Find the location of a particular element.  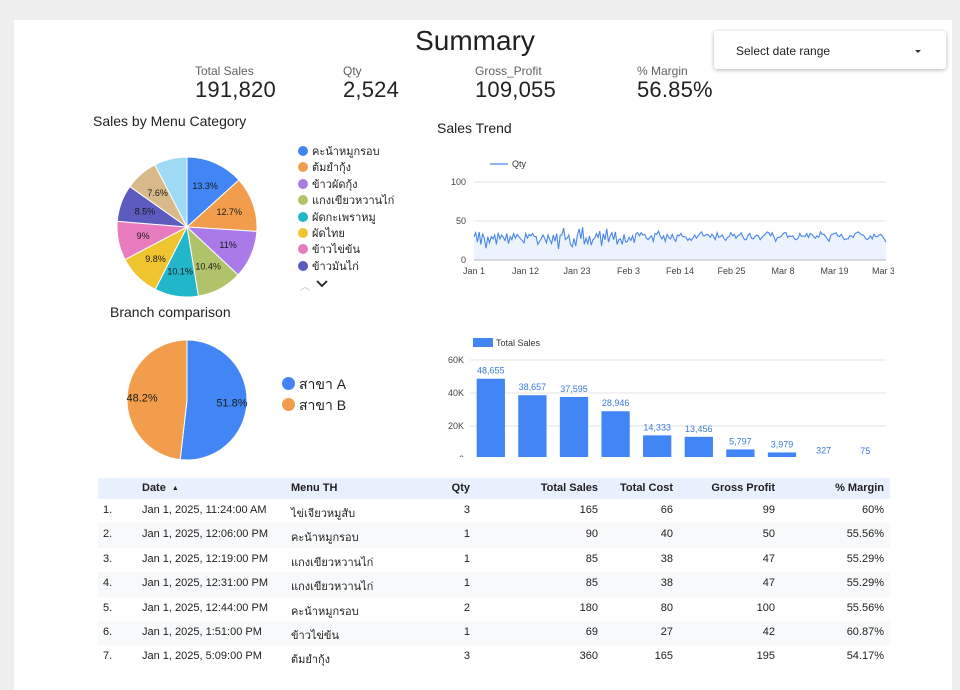

bar-value-label: 28,946 is located at coordinates (616, 403).